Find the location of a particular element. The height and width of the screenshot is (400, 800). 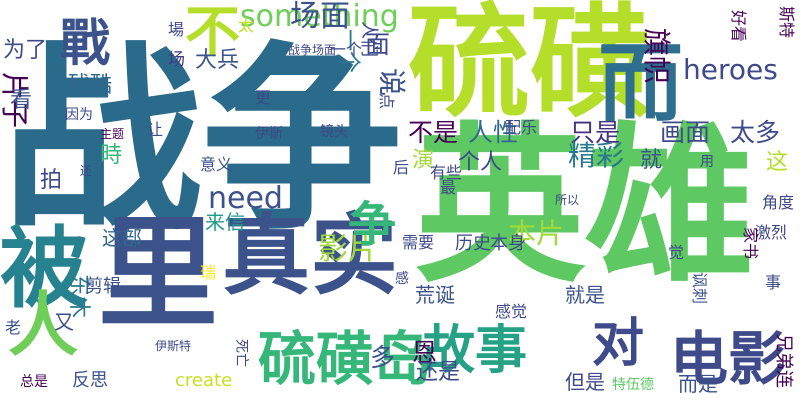

cloud-word: 场面 is located at coordinates (320, 17).